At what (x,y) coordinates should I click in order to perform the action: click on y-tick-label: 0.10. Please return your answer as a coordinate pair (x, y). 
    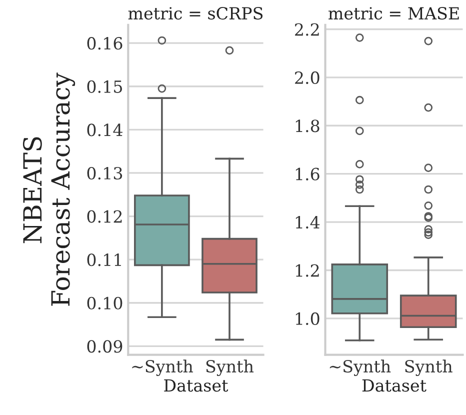
    Looking at the image, I should click on (104, 303).